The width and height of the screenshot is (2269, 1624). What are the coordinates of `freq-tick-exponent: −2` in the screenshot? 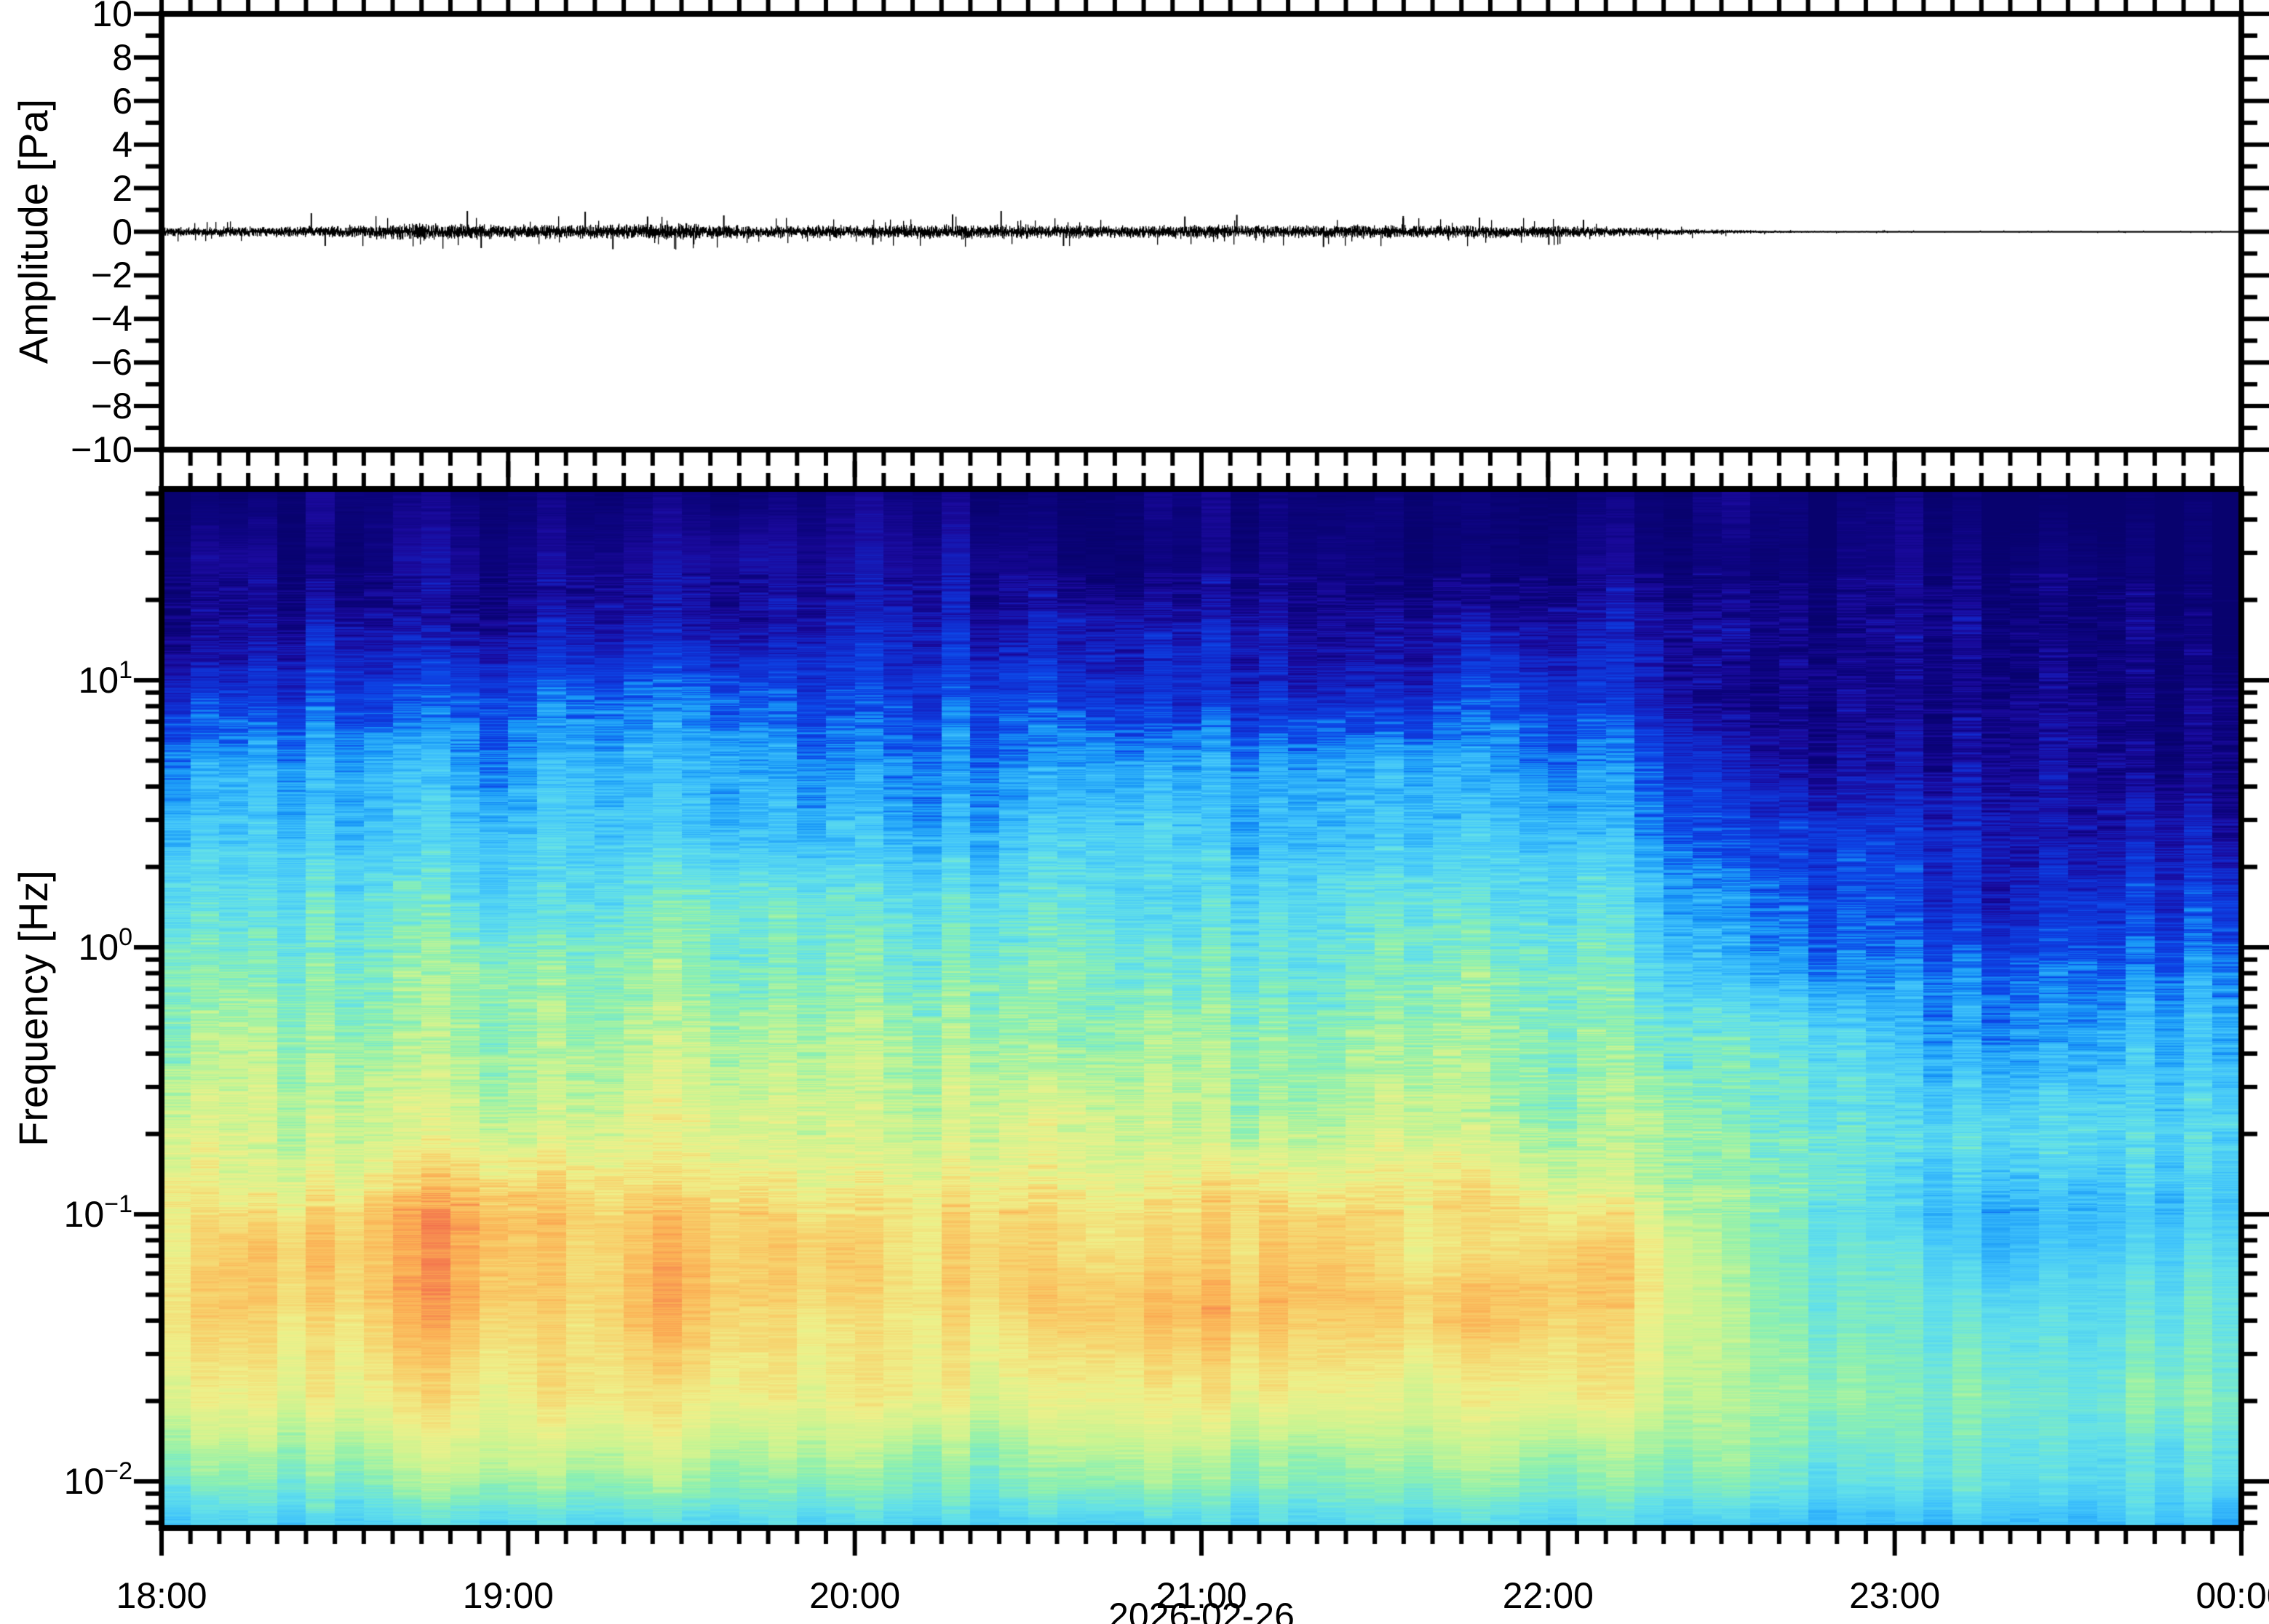 It's located at (118, 1471).